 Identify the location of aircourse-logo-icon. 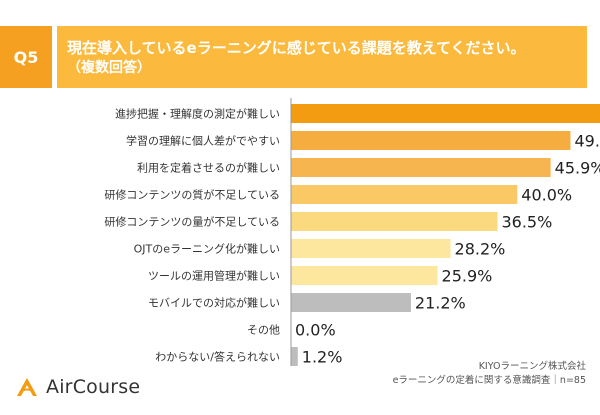
(27, 387).